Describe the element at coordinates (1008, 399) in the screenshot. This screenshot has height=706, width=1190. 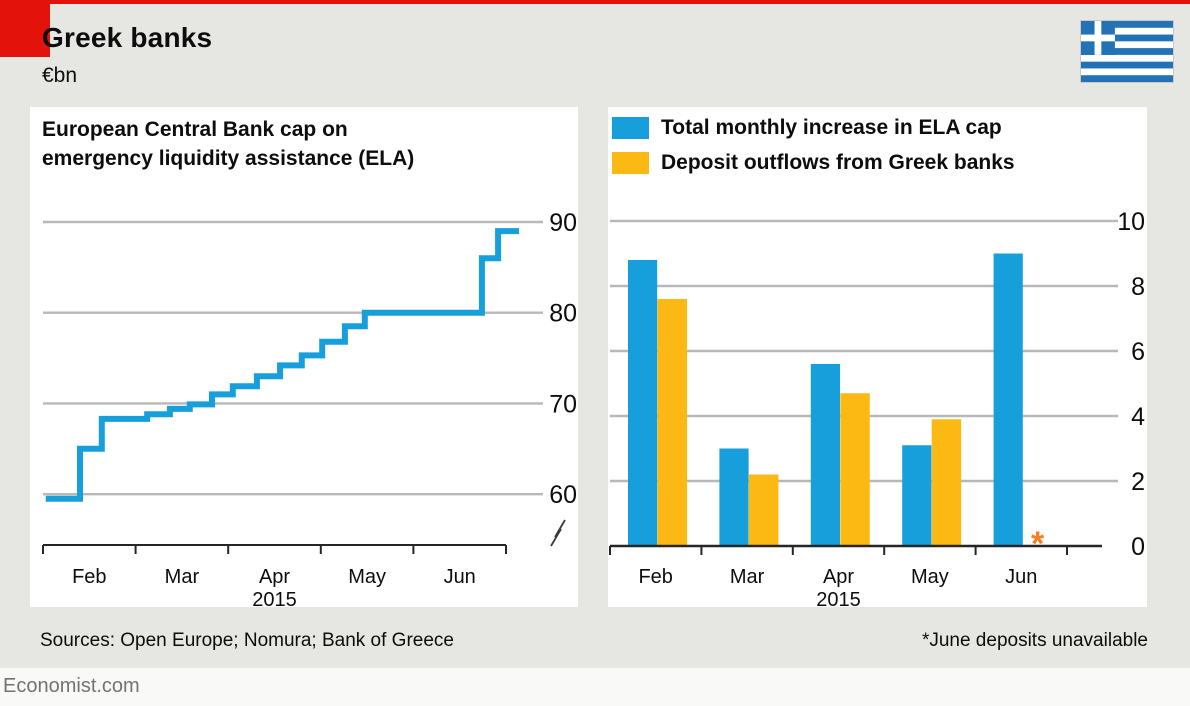
I see `bar-ela-increase-jun` at that location.